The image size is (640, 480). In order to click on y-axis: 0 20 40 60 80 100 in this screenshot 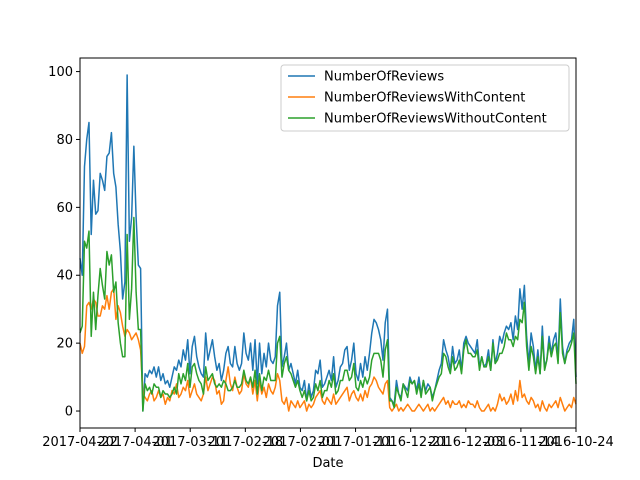, I will do `click(64, 242)`.